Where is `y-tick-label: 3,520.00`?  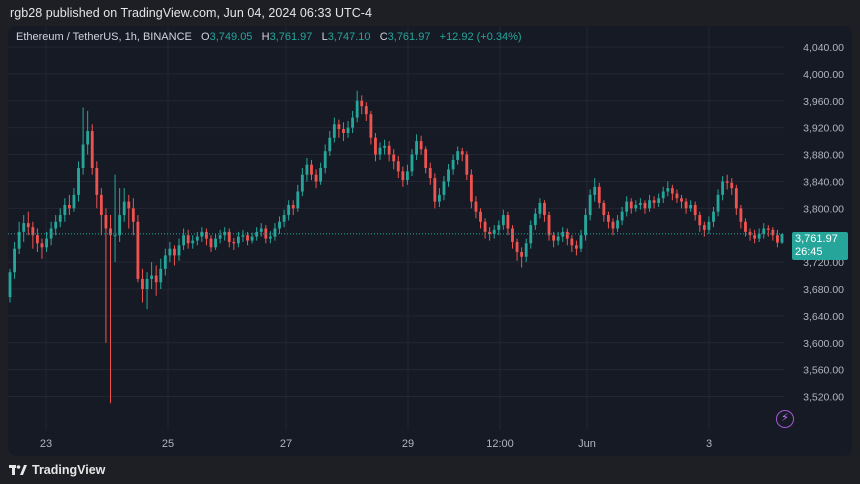
y-tick-label: 3,520.00 is located at coordinates (823, 398).